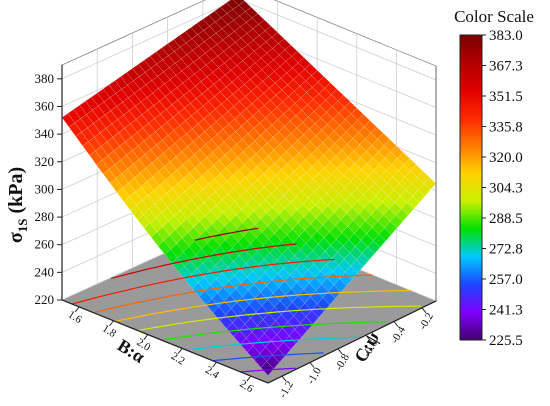 The width and height of the screenshot is (550, 406). What do you see at coordinates (506, 250) in the screenshot?
I see `color-scale-label: 272.8` at bounding box center [506, 250].